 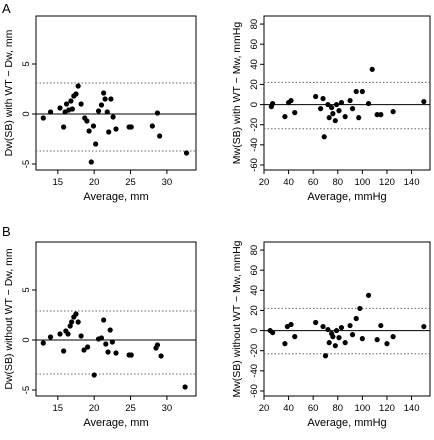 What do you see at coordinates (167, 408) in the screenshot?
I see `x-tick-label: 30` at bounding box center [167, 408].